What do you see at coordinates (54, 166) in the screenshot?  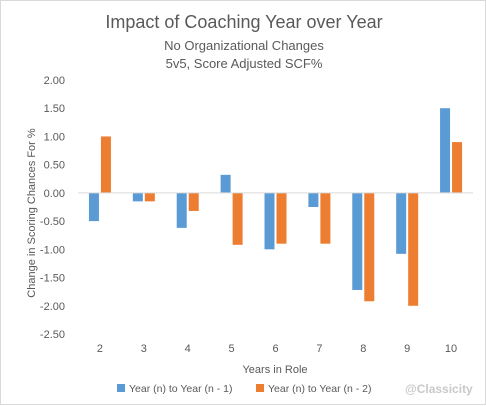 I see `y-tick-label: 0.50` at bounding box center [54, 166].